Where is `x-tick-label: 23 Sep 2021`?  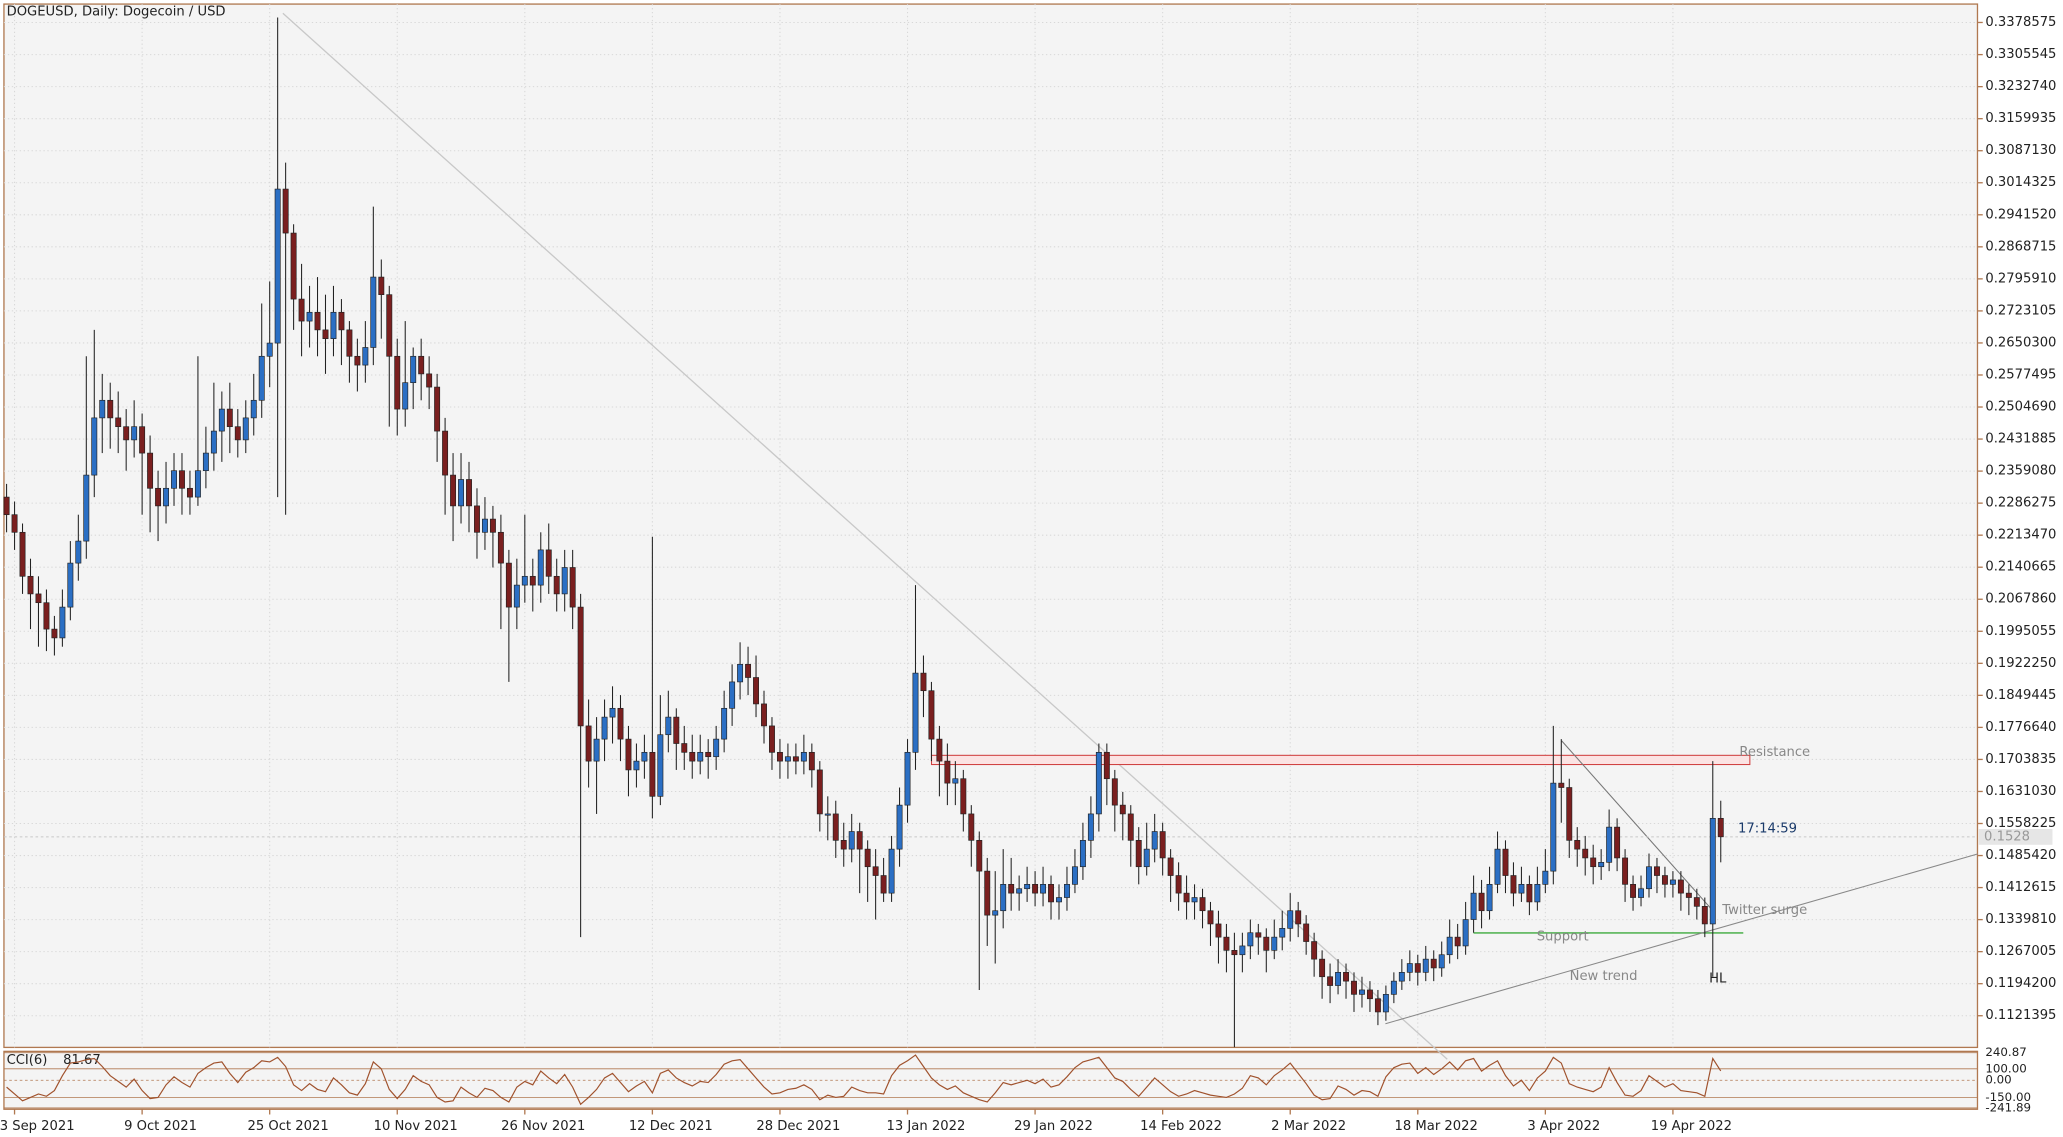 x-tick-label: 23 Sep 2021 is located at coordinates (37, 1126).